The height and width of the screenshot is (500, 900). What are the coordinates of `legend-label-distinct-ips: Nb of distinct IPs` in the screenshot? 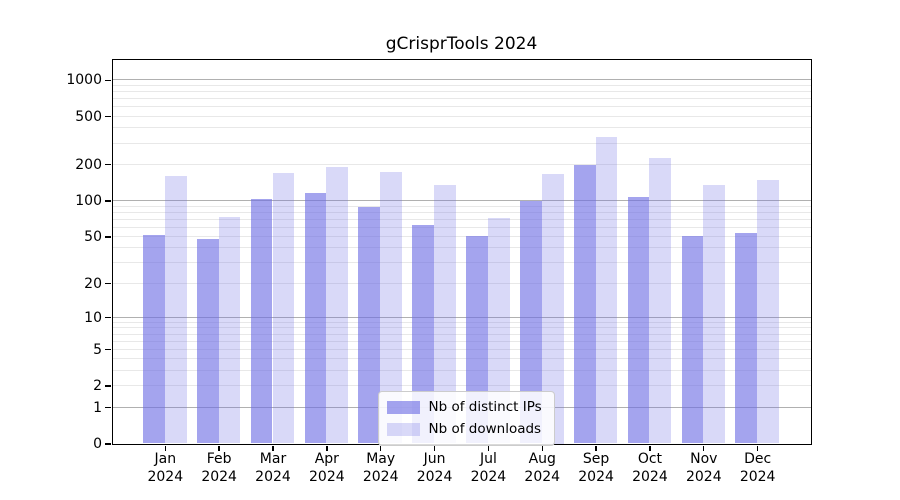 It's located at (485, 407).